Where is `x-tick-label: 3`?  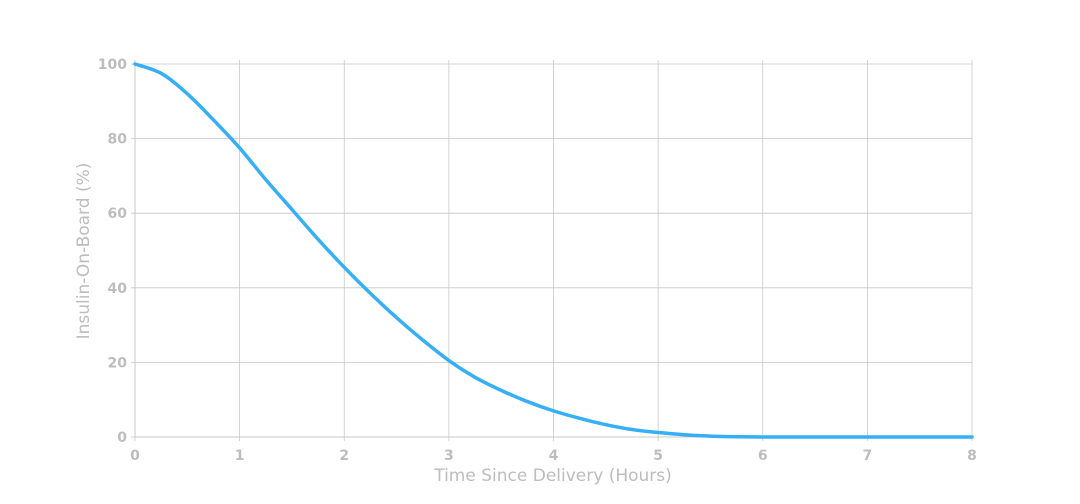
x-tick-label: 3 is located at coordinates (449, 456).